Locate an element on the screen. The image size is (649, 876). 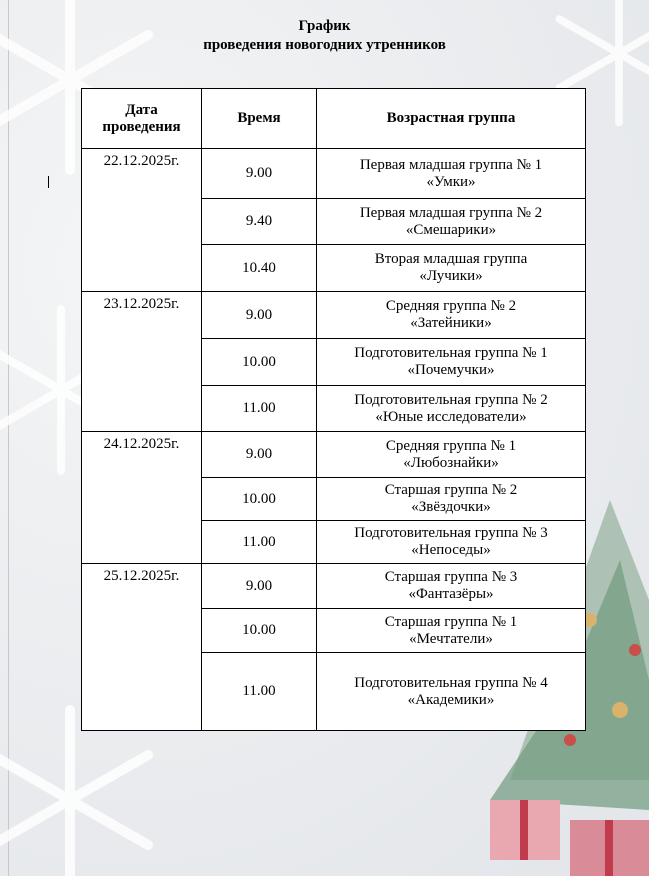
group-label: Средняя группа № 1 is located at coordinates (451, 445).